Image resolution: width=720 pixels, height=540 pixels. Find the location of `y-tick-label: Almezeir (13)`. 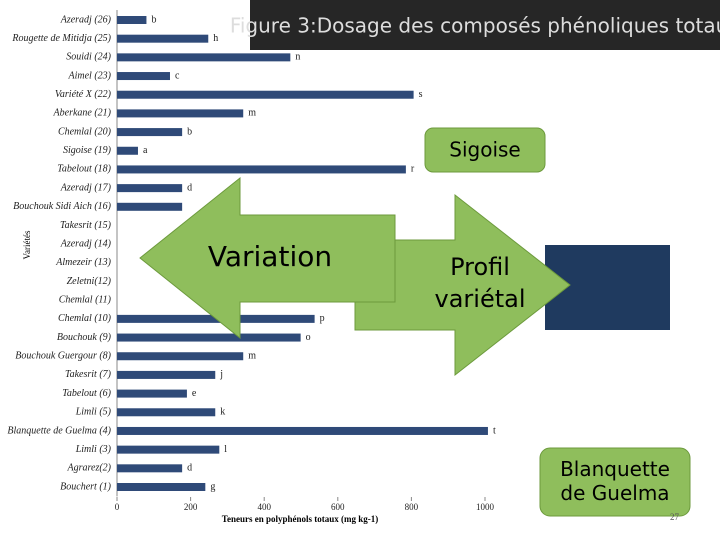

y-tick-label: Almezeir (13) is located at coordinates (83, 262).